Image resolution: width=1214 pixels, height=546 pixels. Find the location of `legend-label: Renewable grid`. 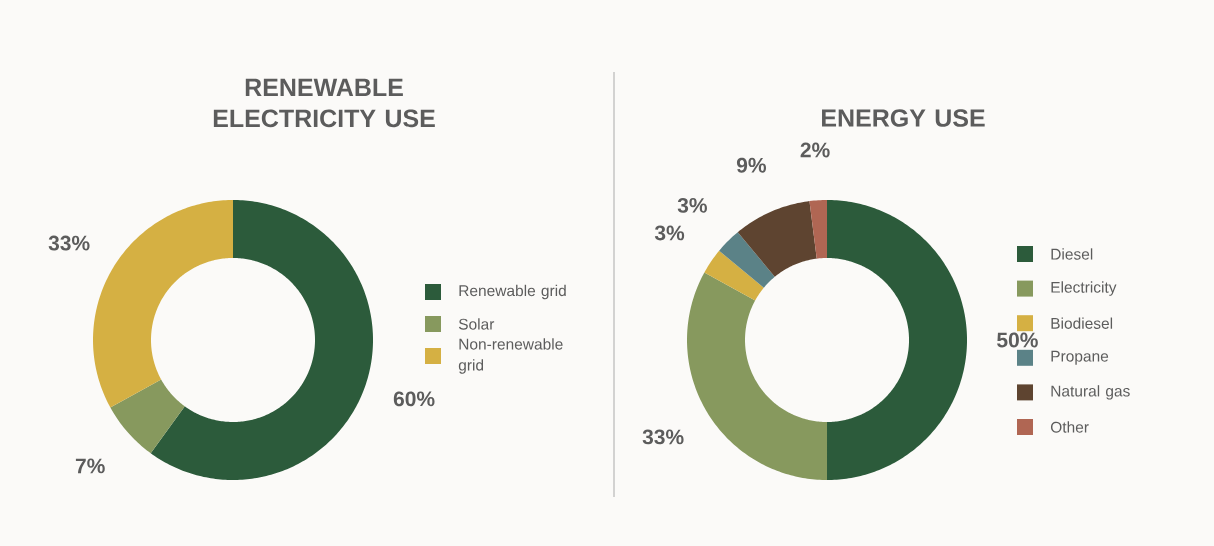

legend-label: Renewable grid is located at coordinates (512, 292).